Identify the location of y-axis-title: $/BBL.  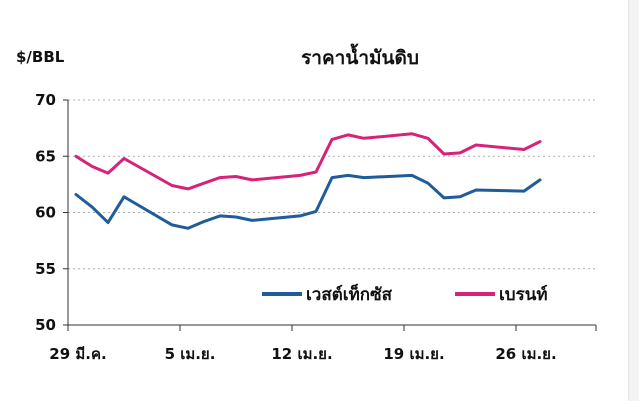
(40, 57).